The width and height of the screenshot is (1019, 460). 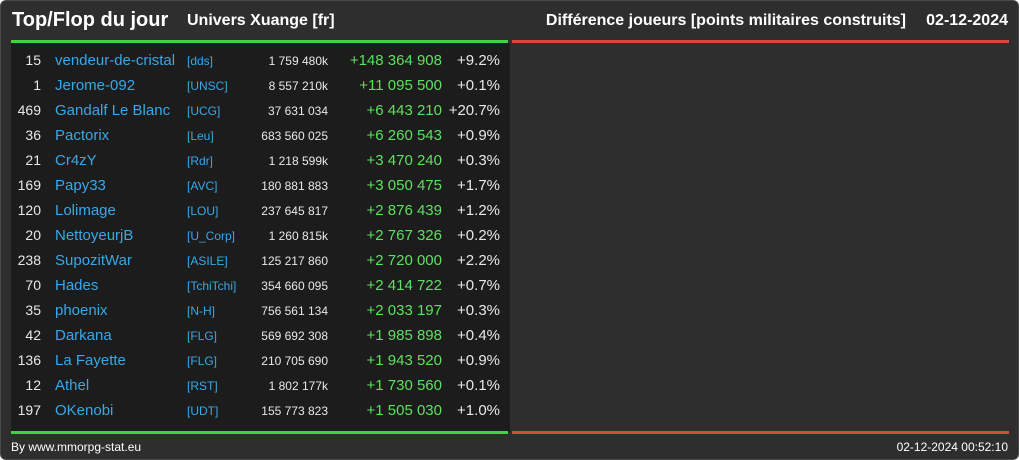 What do you see at coordinates (33, 385) in the screenshot?
I see `player-rank: 12` at bounding box center [33, 385].